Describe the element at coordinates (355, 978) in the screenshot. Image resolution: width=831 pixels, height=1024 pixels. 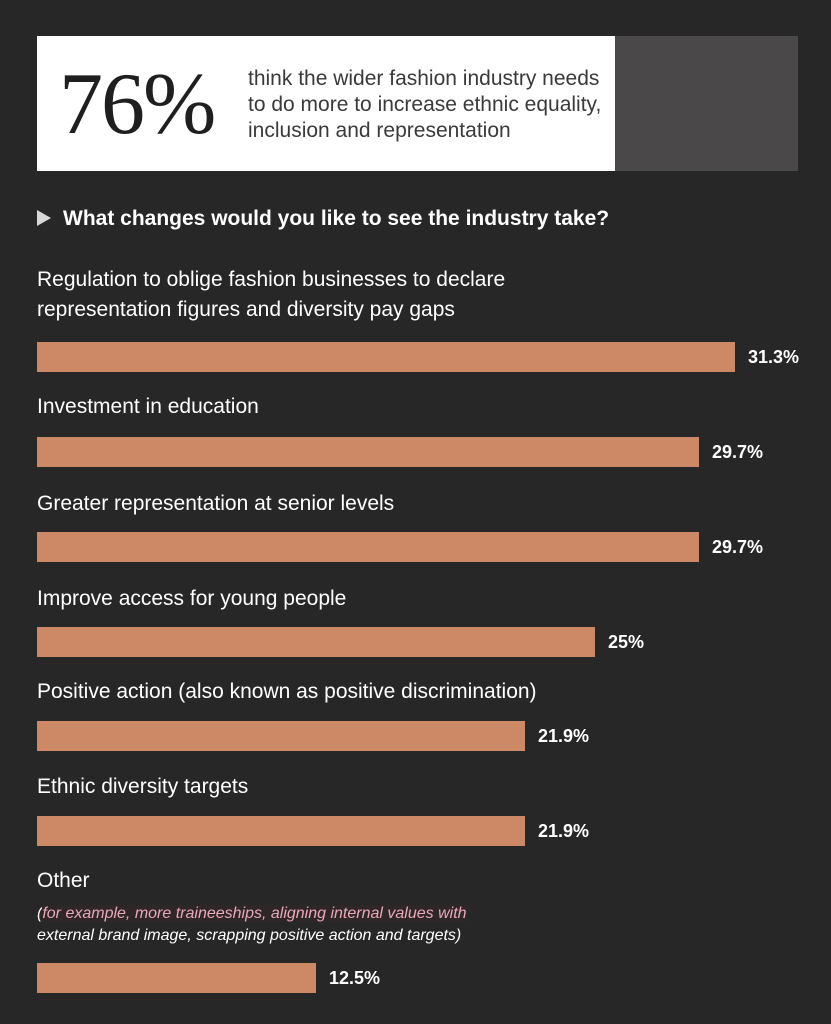
I see `value-label-other: 12.5%` at that location.